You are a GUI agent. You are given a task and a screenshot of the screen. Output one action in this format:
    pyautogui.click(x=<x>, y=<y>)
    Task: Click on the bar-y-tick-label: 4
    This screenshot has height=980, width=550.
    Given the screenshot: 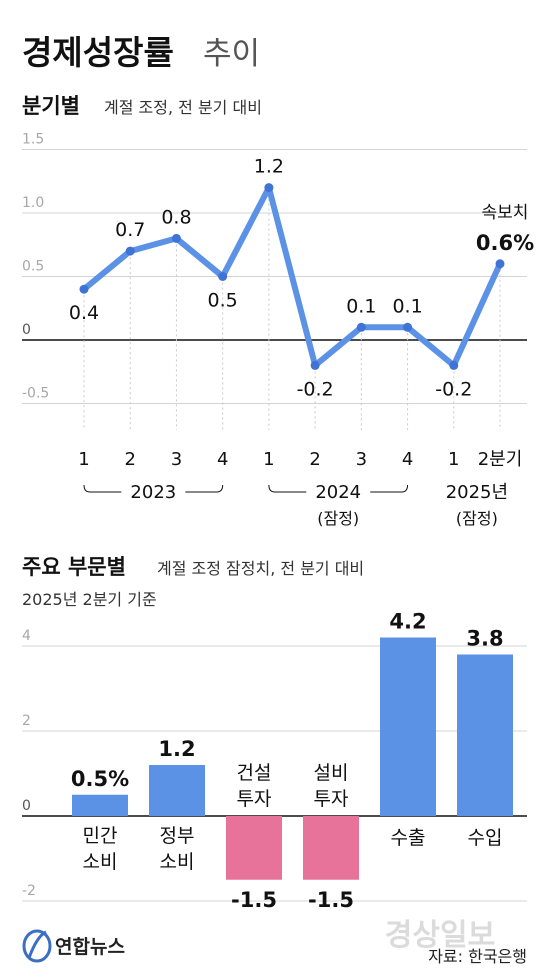 What is the action you would take?
    pyautogui.click(x=26, y=636)
    